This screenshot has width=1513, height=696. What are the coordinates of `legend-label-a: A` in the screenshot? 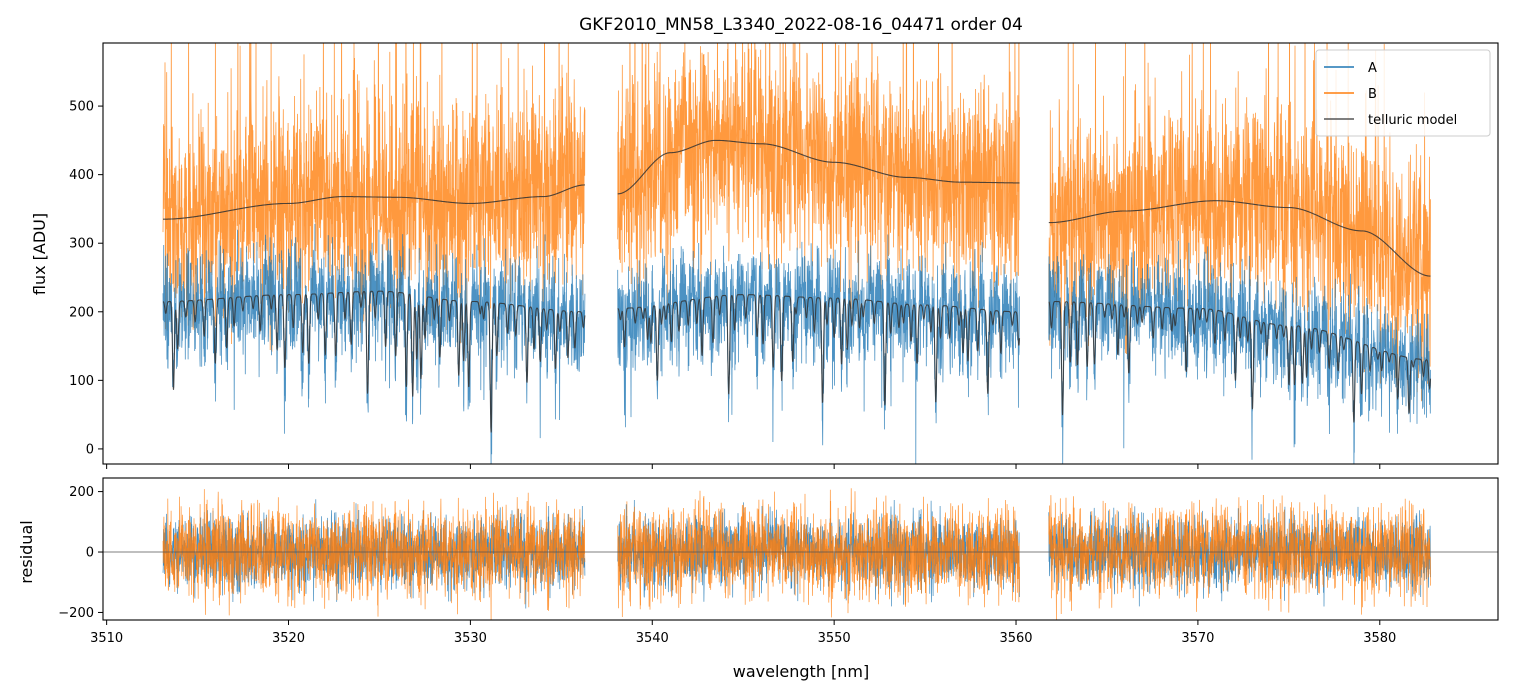 It's located at (1372, 68).